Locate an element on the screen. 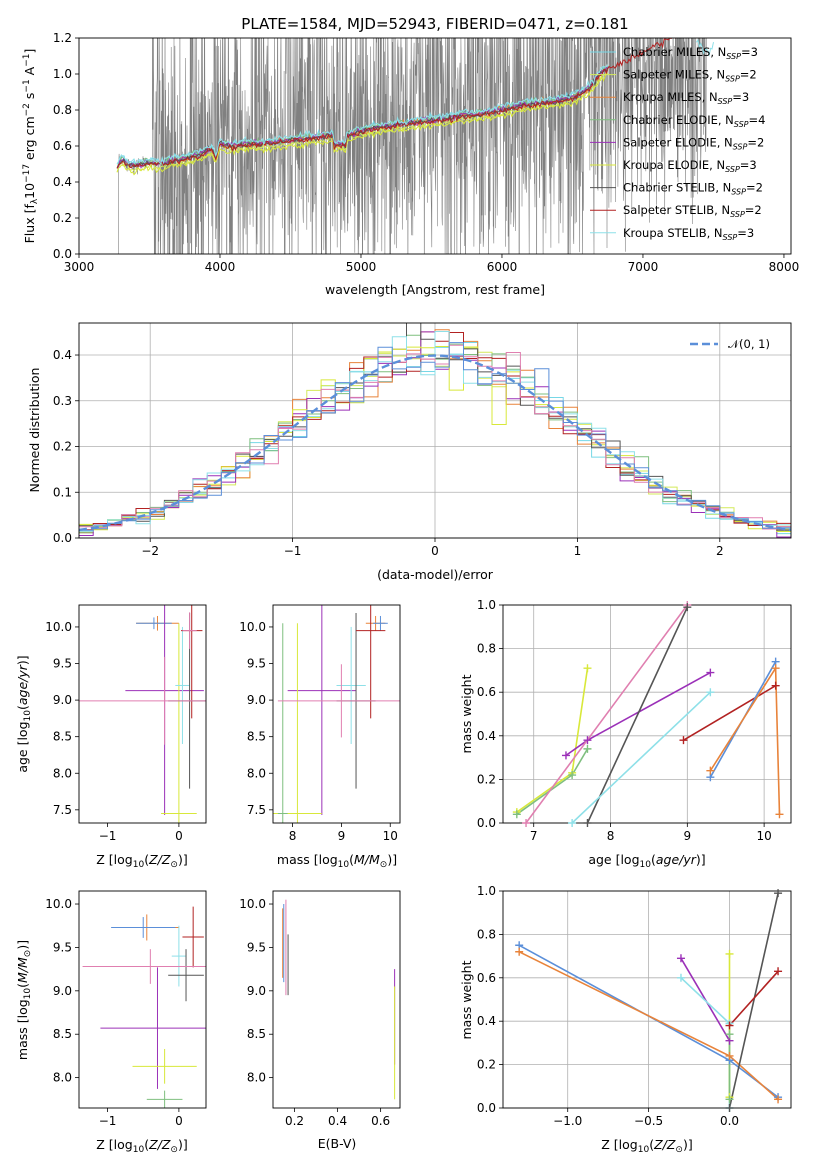  legend-text: Salpeter STELIB, N is located at coordinates (676, 210).